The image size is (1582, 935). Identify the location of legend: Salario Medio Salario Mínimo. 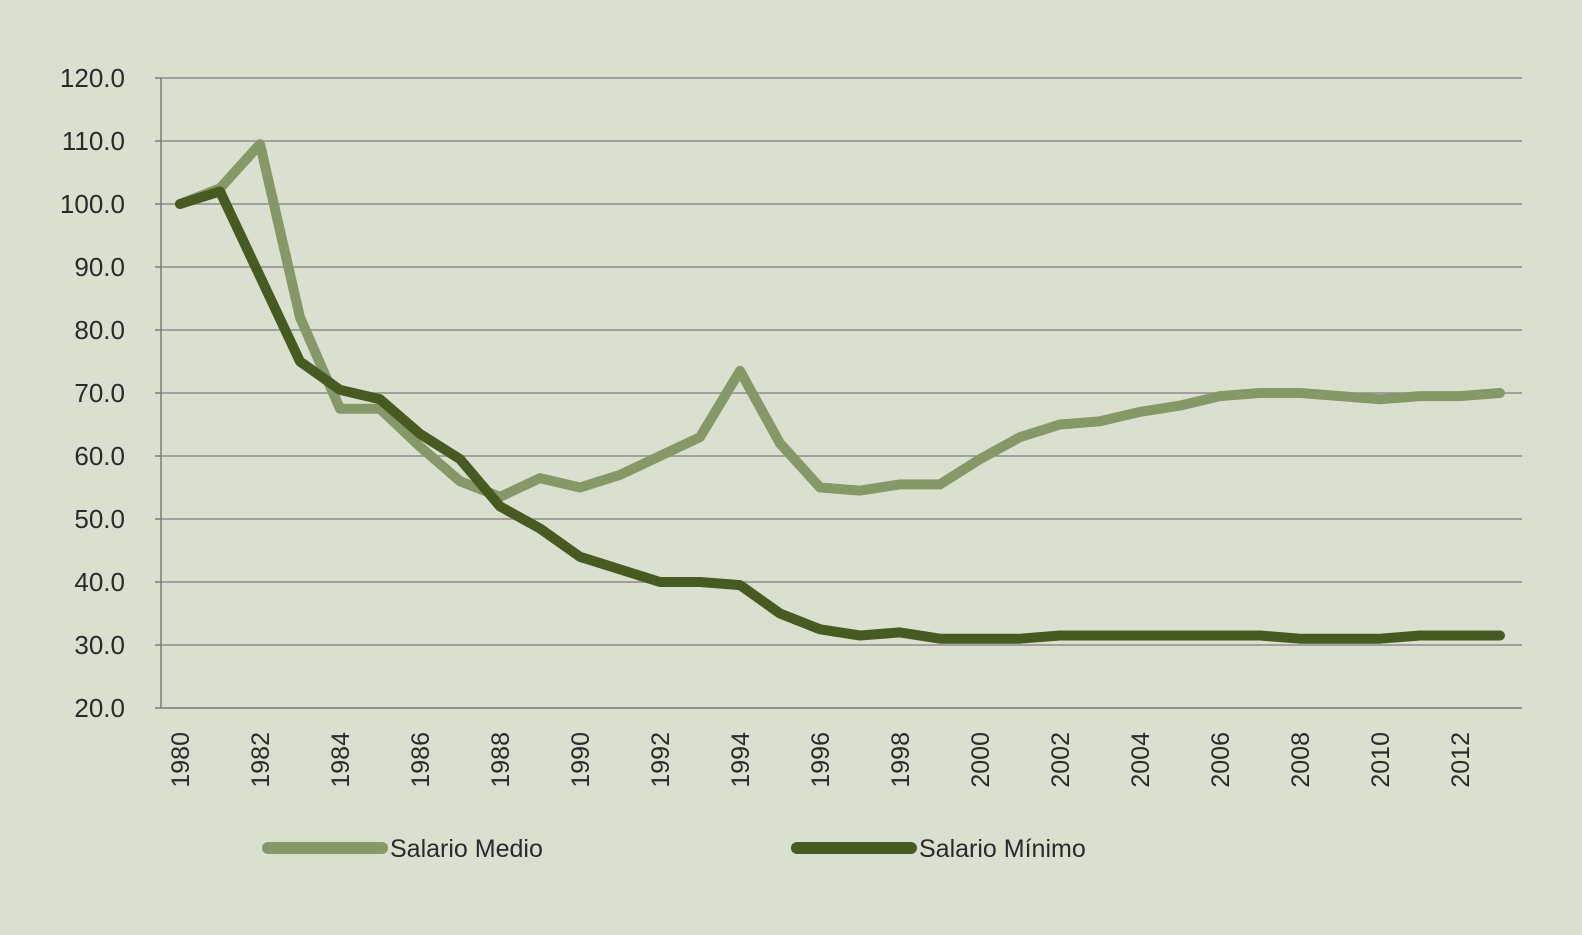
(674, 849).